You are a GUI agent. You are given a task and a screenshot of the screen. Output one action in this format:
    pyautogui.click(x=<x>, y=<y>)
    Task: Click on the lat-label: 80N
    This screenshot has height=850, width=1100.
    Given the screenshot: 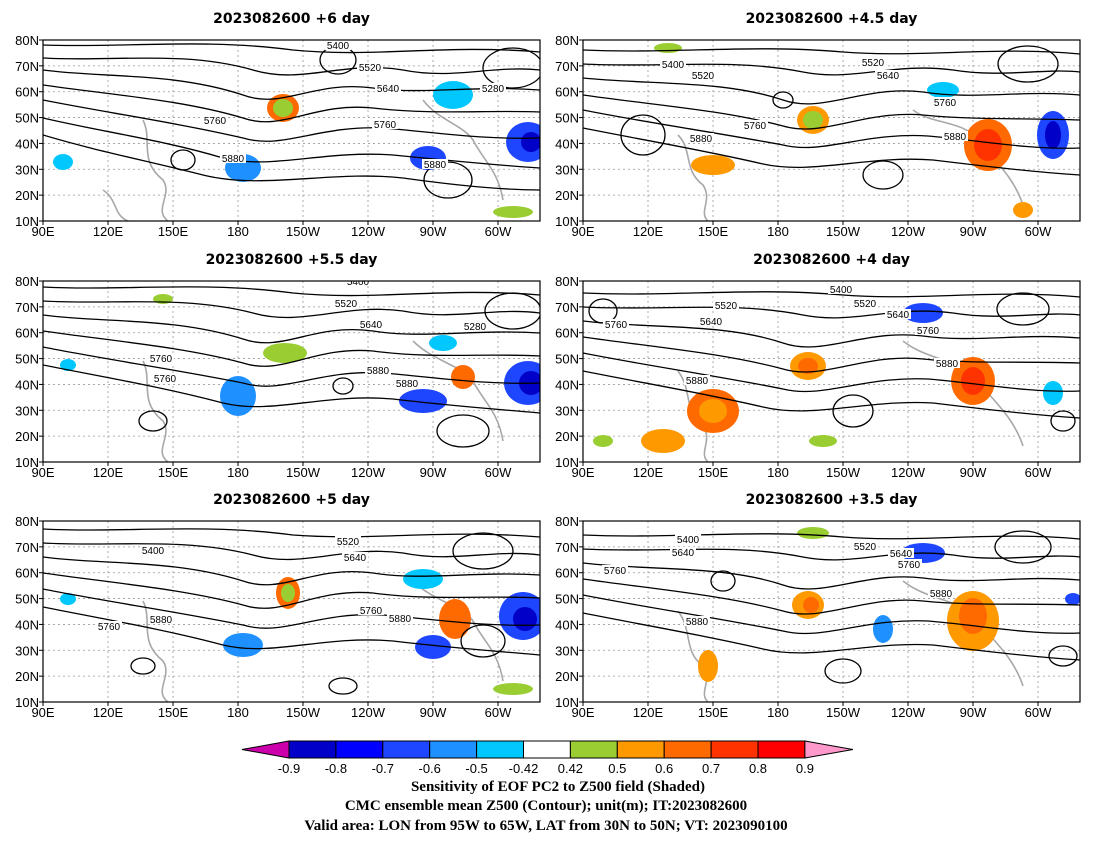 What is the action you would take?
    pyautogui.click(x=567, y=521)
    